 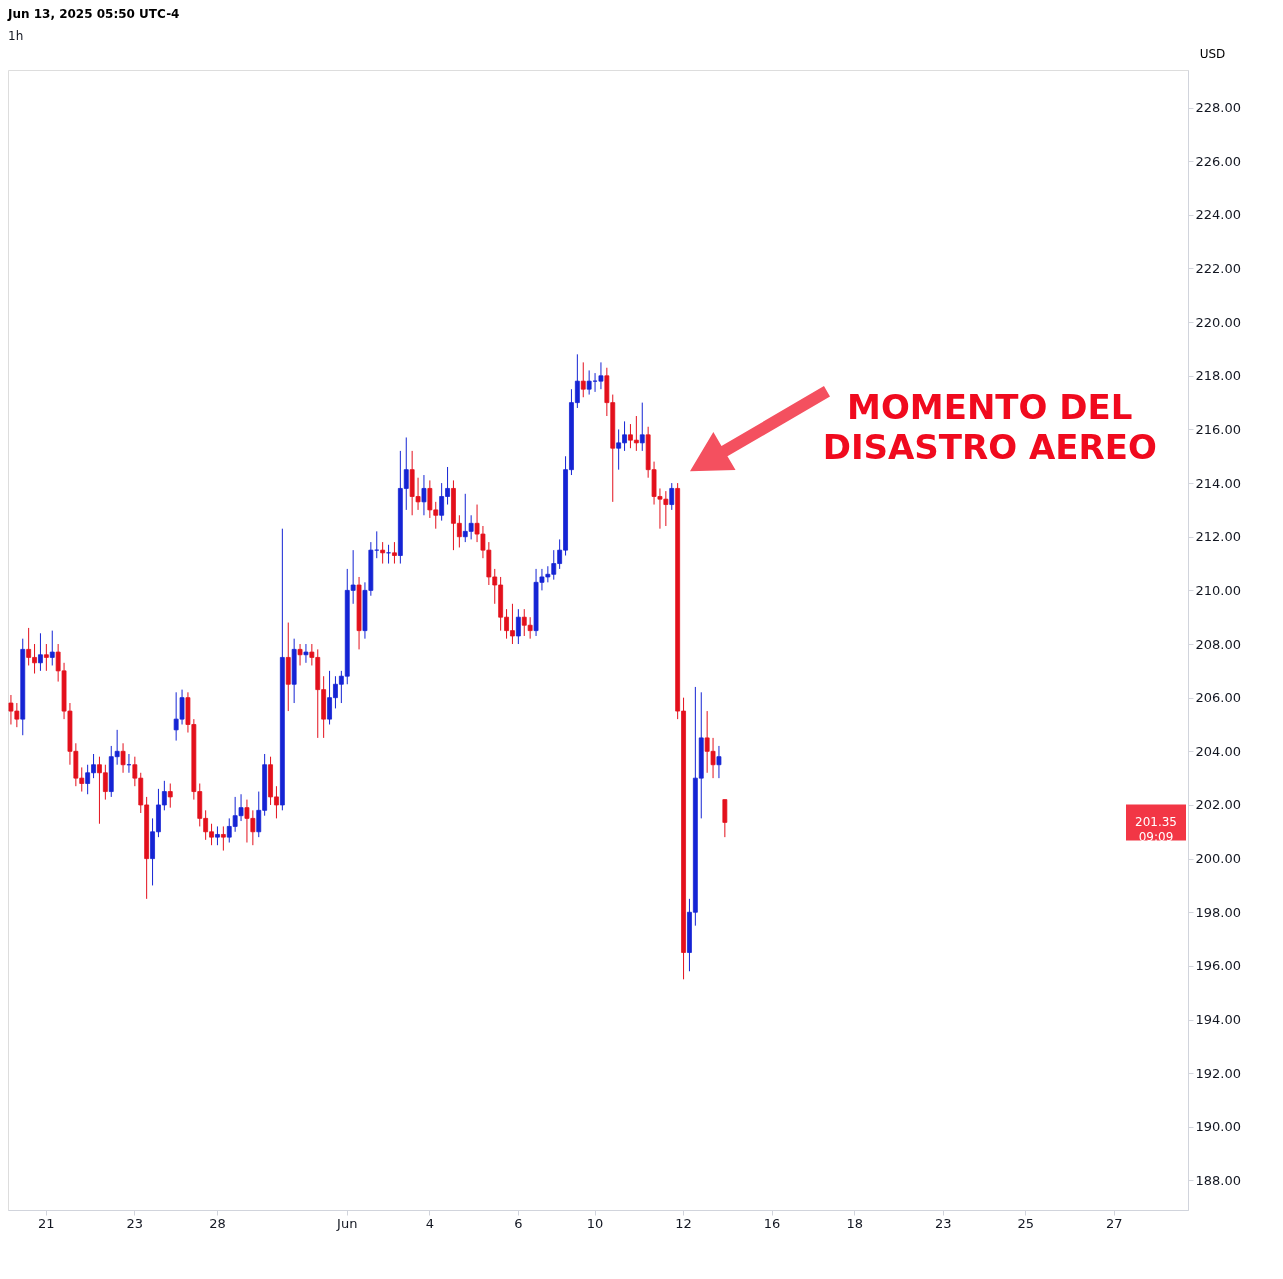 I want to click on y-tick-label: 190.00, so click(x=1218, y=1127).